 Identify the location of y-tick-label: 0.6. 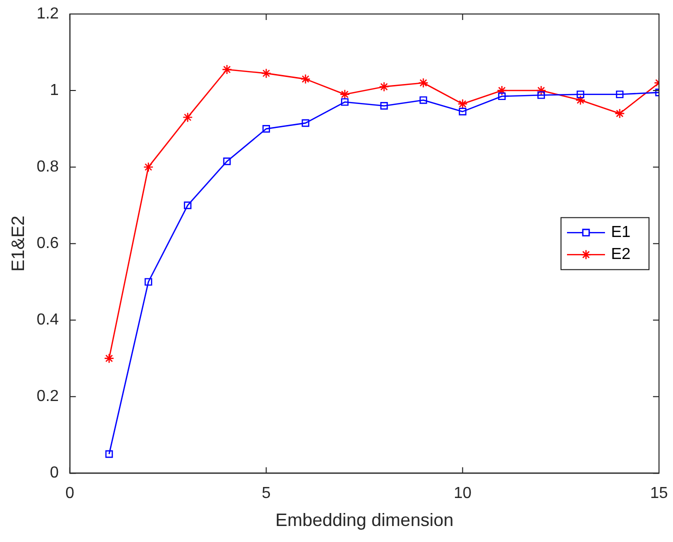
(47, 243).